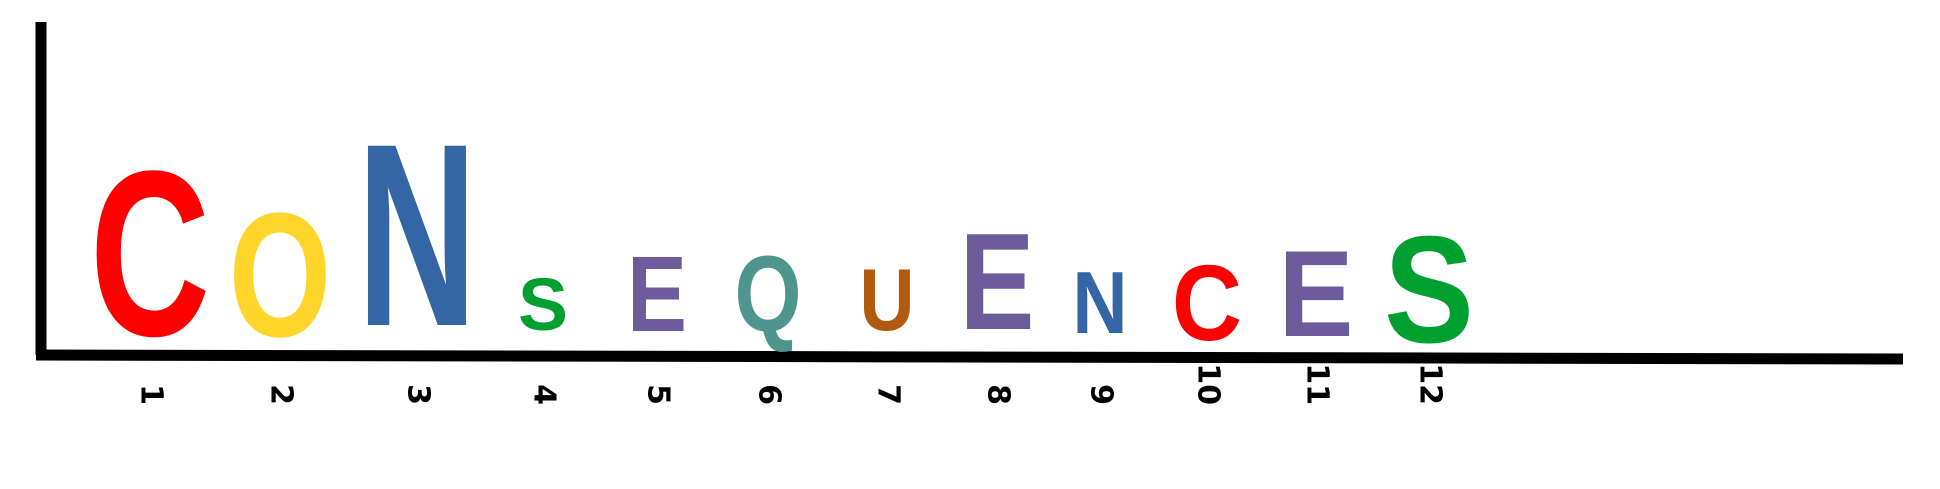 The width and height of the screenshot is (1940, 489). Describe the element at coordinates (769, 394) in the screenshot. I see `x-tick-label-6: 6` at that location.